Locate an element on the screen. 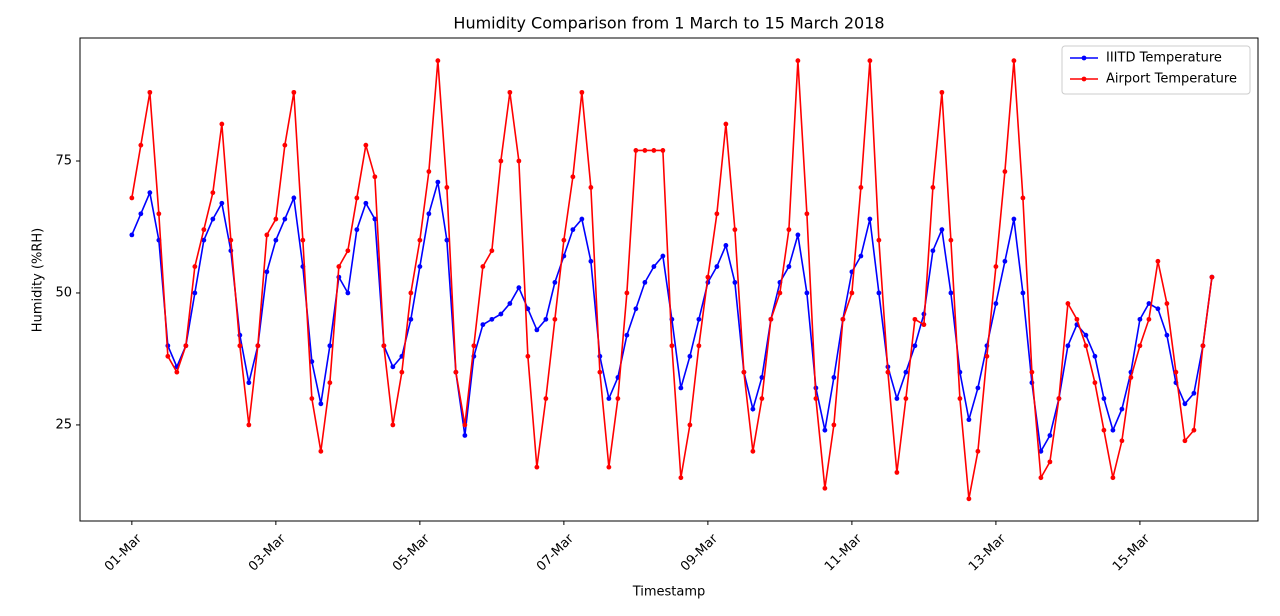 This screenshot has height=616, width=1280. x-tick-label: 01-Mar is located at coordinates (123, 552).